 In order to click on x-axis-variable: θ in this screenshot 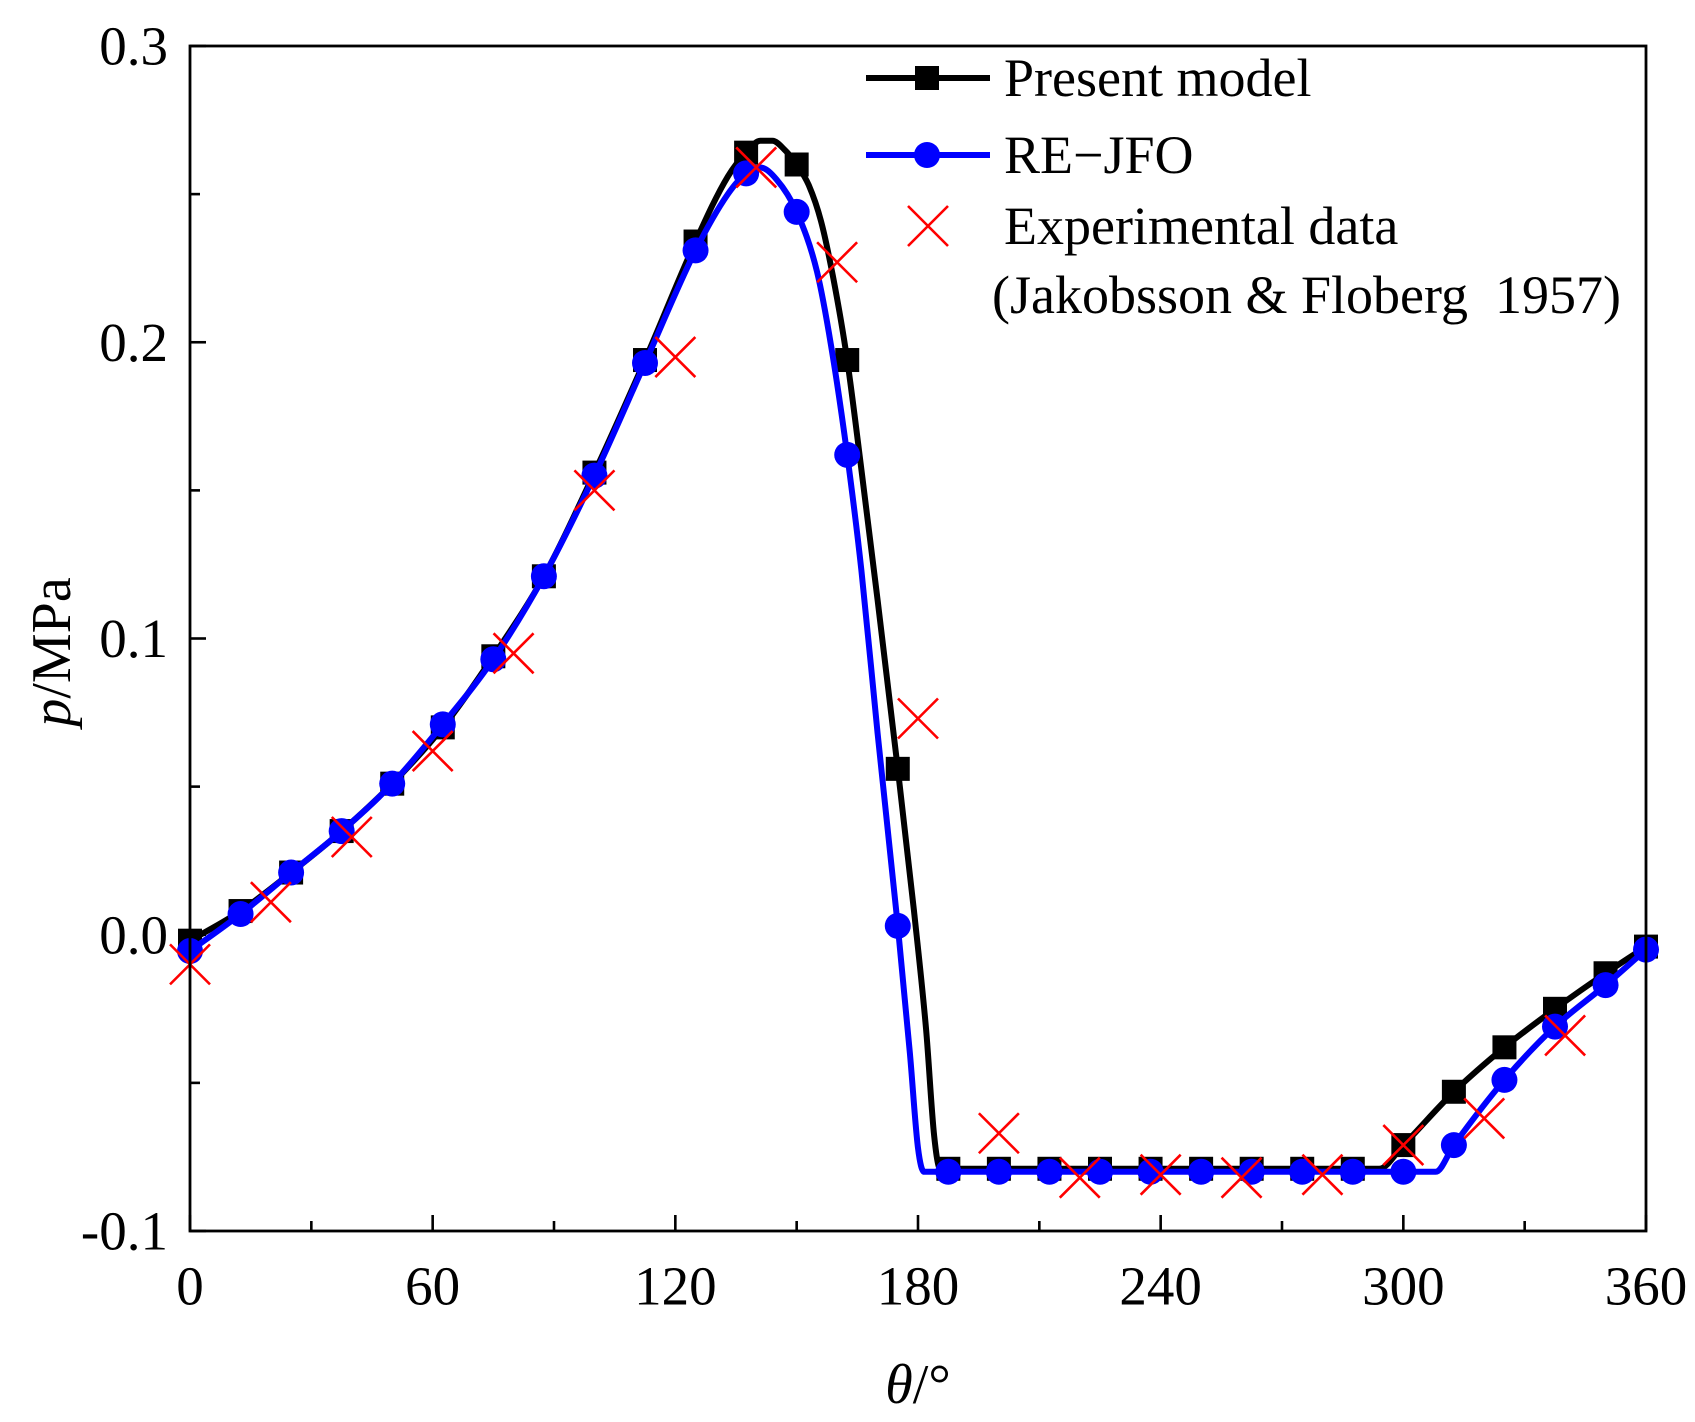, I will do `click(899, 1385)`.